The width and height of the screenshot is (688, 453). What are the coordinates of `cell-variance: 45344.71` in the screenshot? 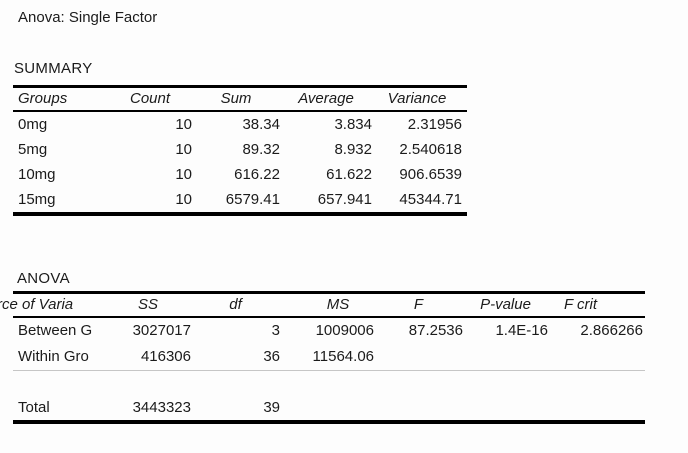 It's located at (430, 199).